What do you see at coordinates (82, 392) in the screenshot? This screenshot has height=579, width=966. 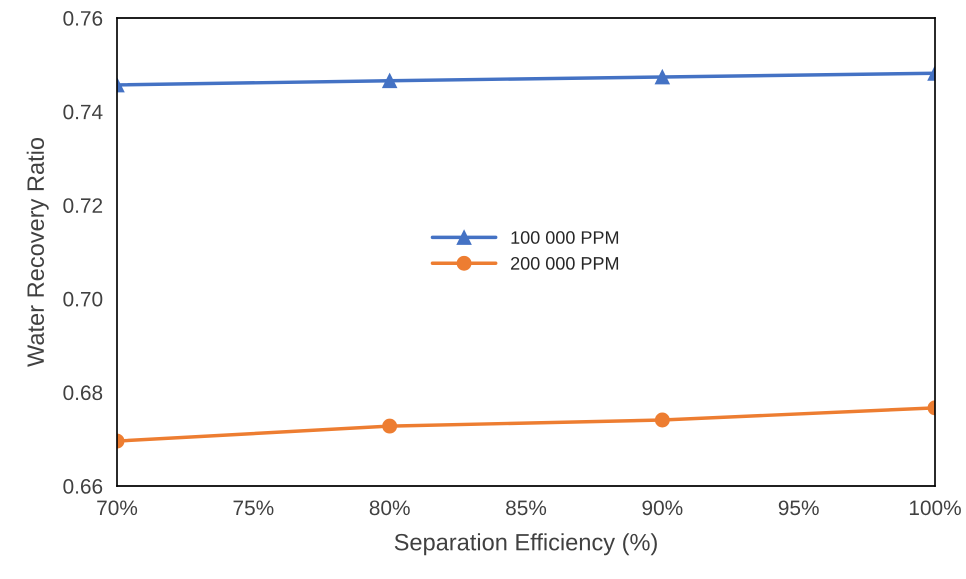 I see `y-tick-label: 0.68` at bounding box center [82, 392].